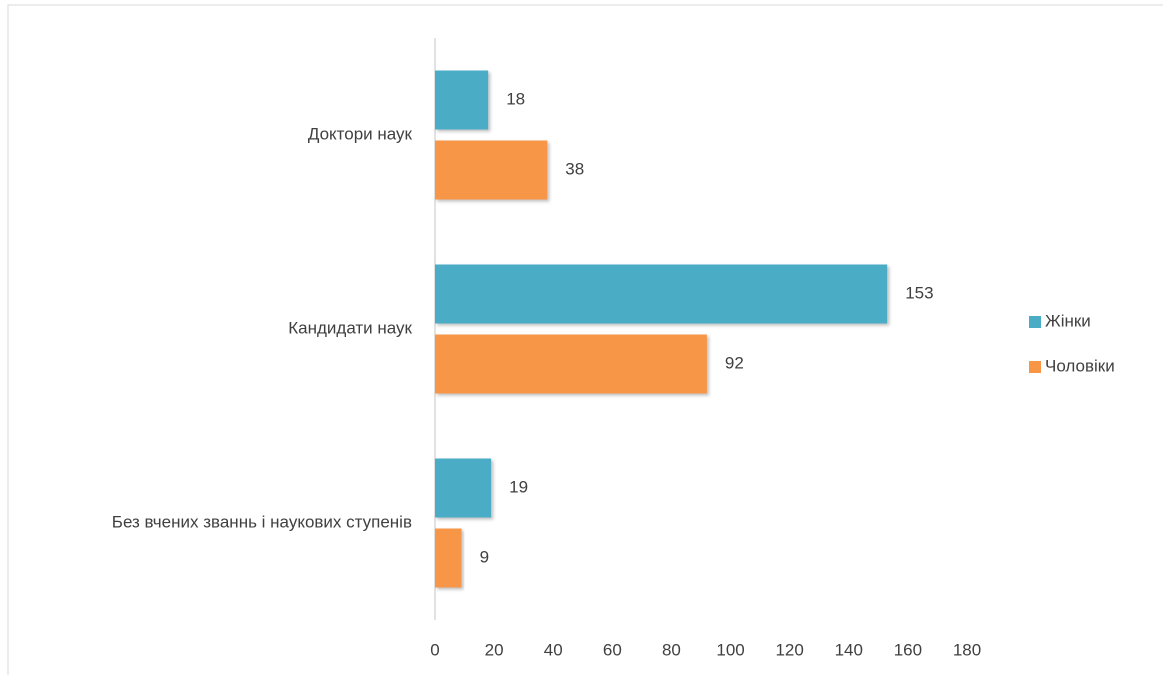 The height and width of the screenshot is (680, 1163). What do you see at coordinates (919, 292) in the screenshot?
I see `value-label: 153` at bounding box center [919, 292].